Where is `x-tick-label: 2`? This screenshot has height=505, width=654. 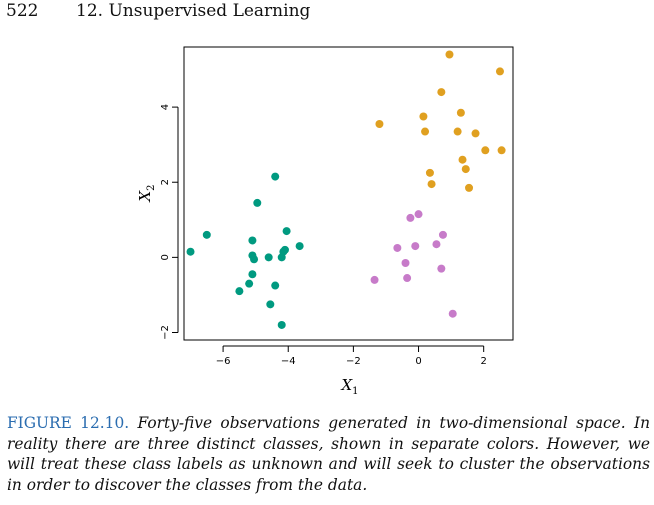
x-tick-label: 2 is located at coordinates (483, 361).